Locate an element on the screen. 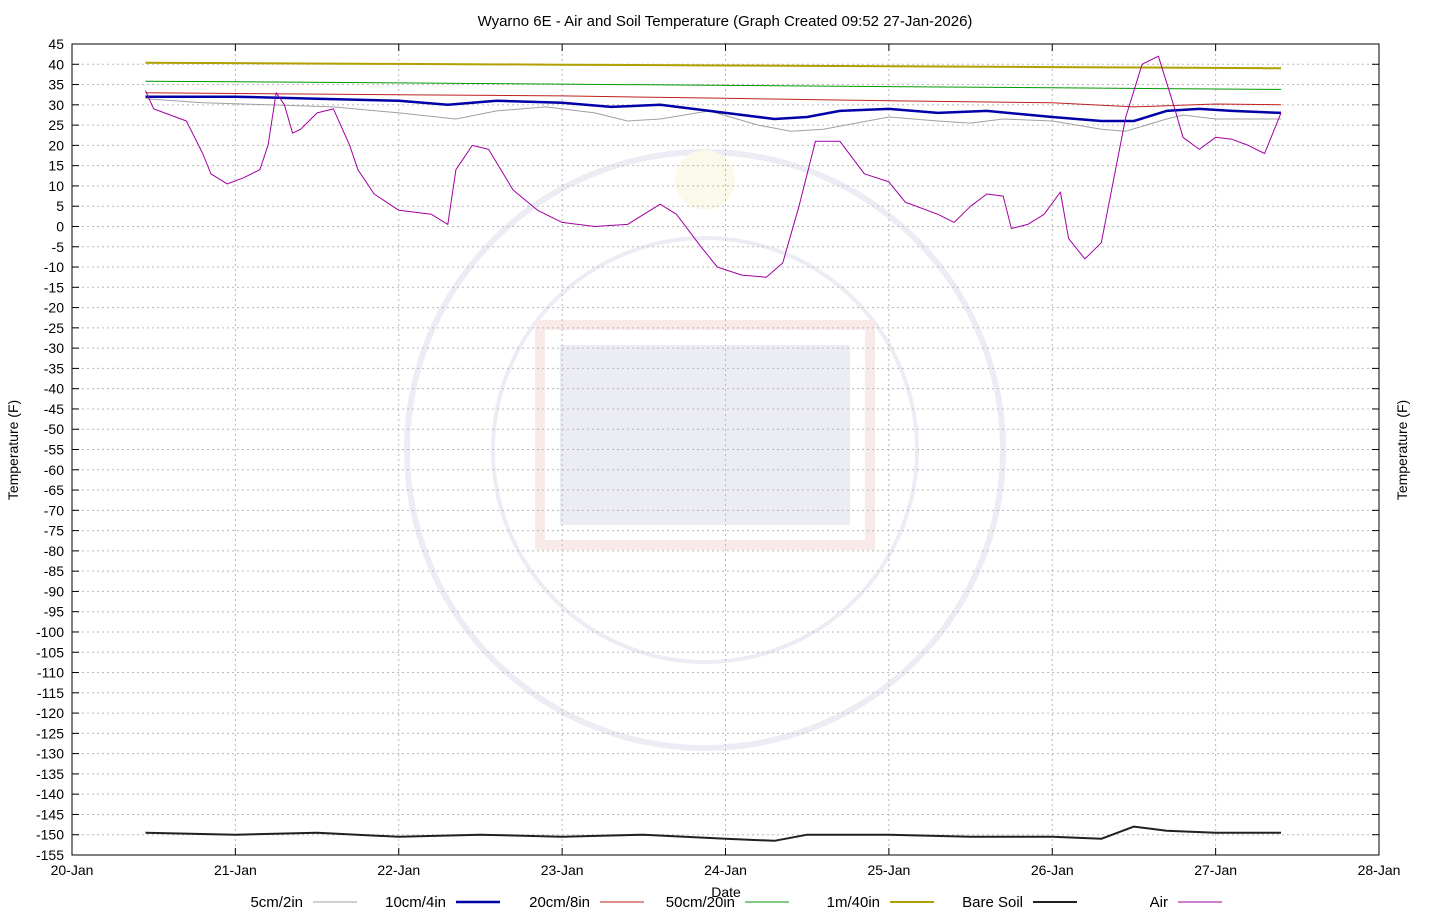  y-tick-label: -85 is located at coordinates (54, 571).